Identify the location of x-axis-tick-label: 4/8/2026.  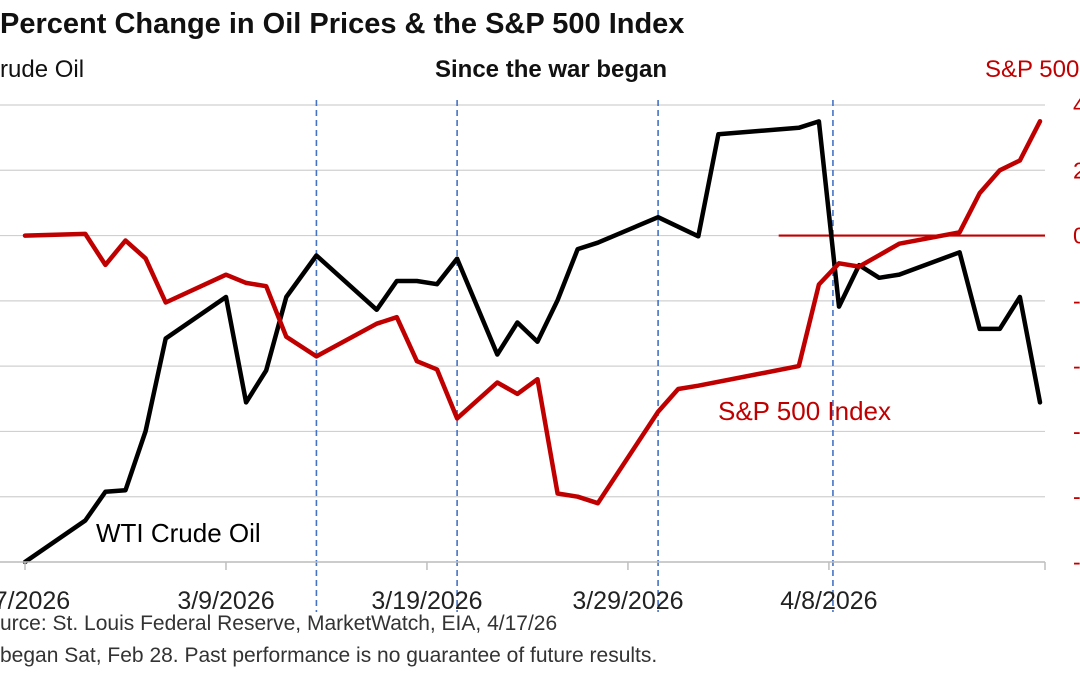
(828, 601).